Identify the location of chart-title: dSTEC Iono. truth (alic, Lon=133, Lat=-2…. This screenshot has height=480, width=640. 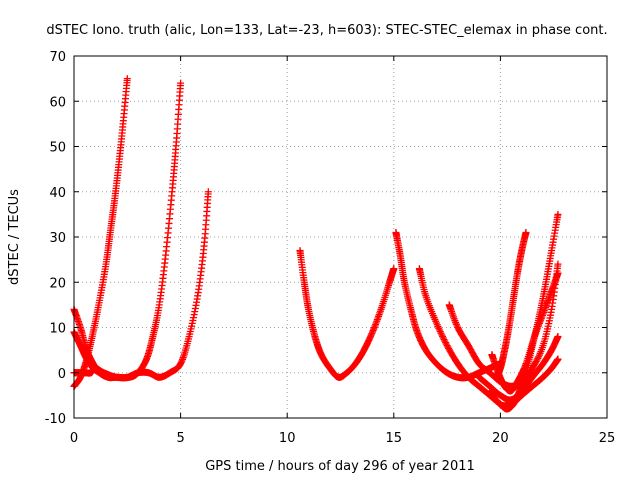
(326, 30).